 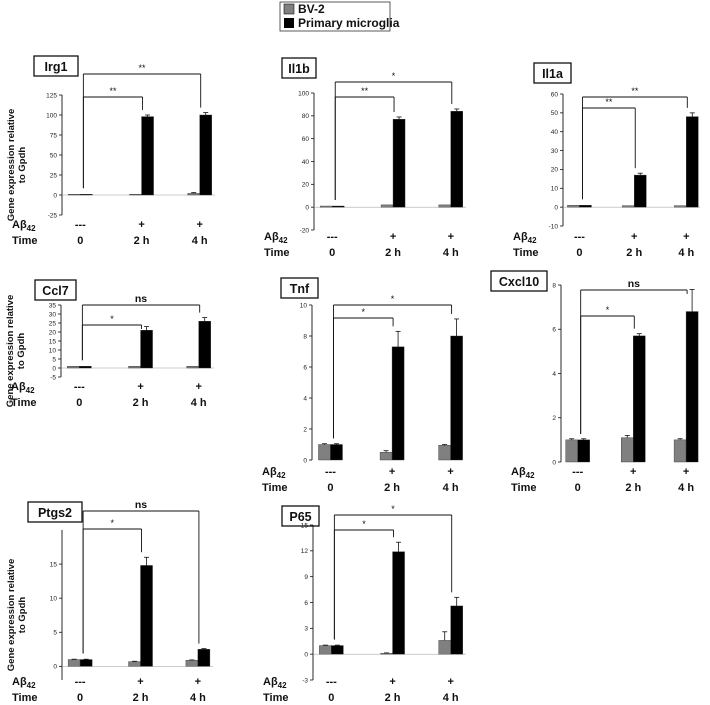 I want to click on panel-title: Irg1, so click(x=56, y=67).